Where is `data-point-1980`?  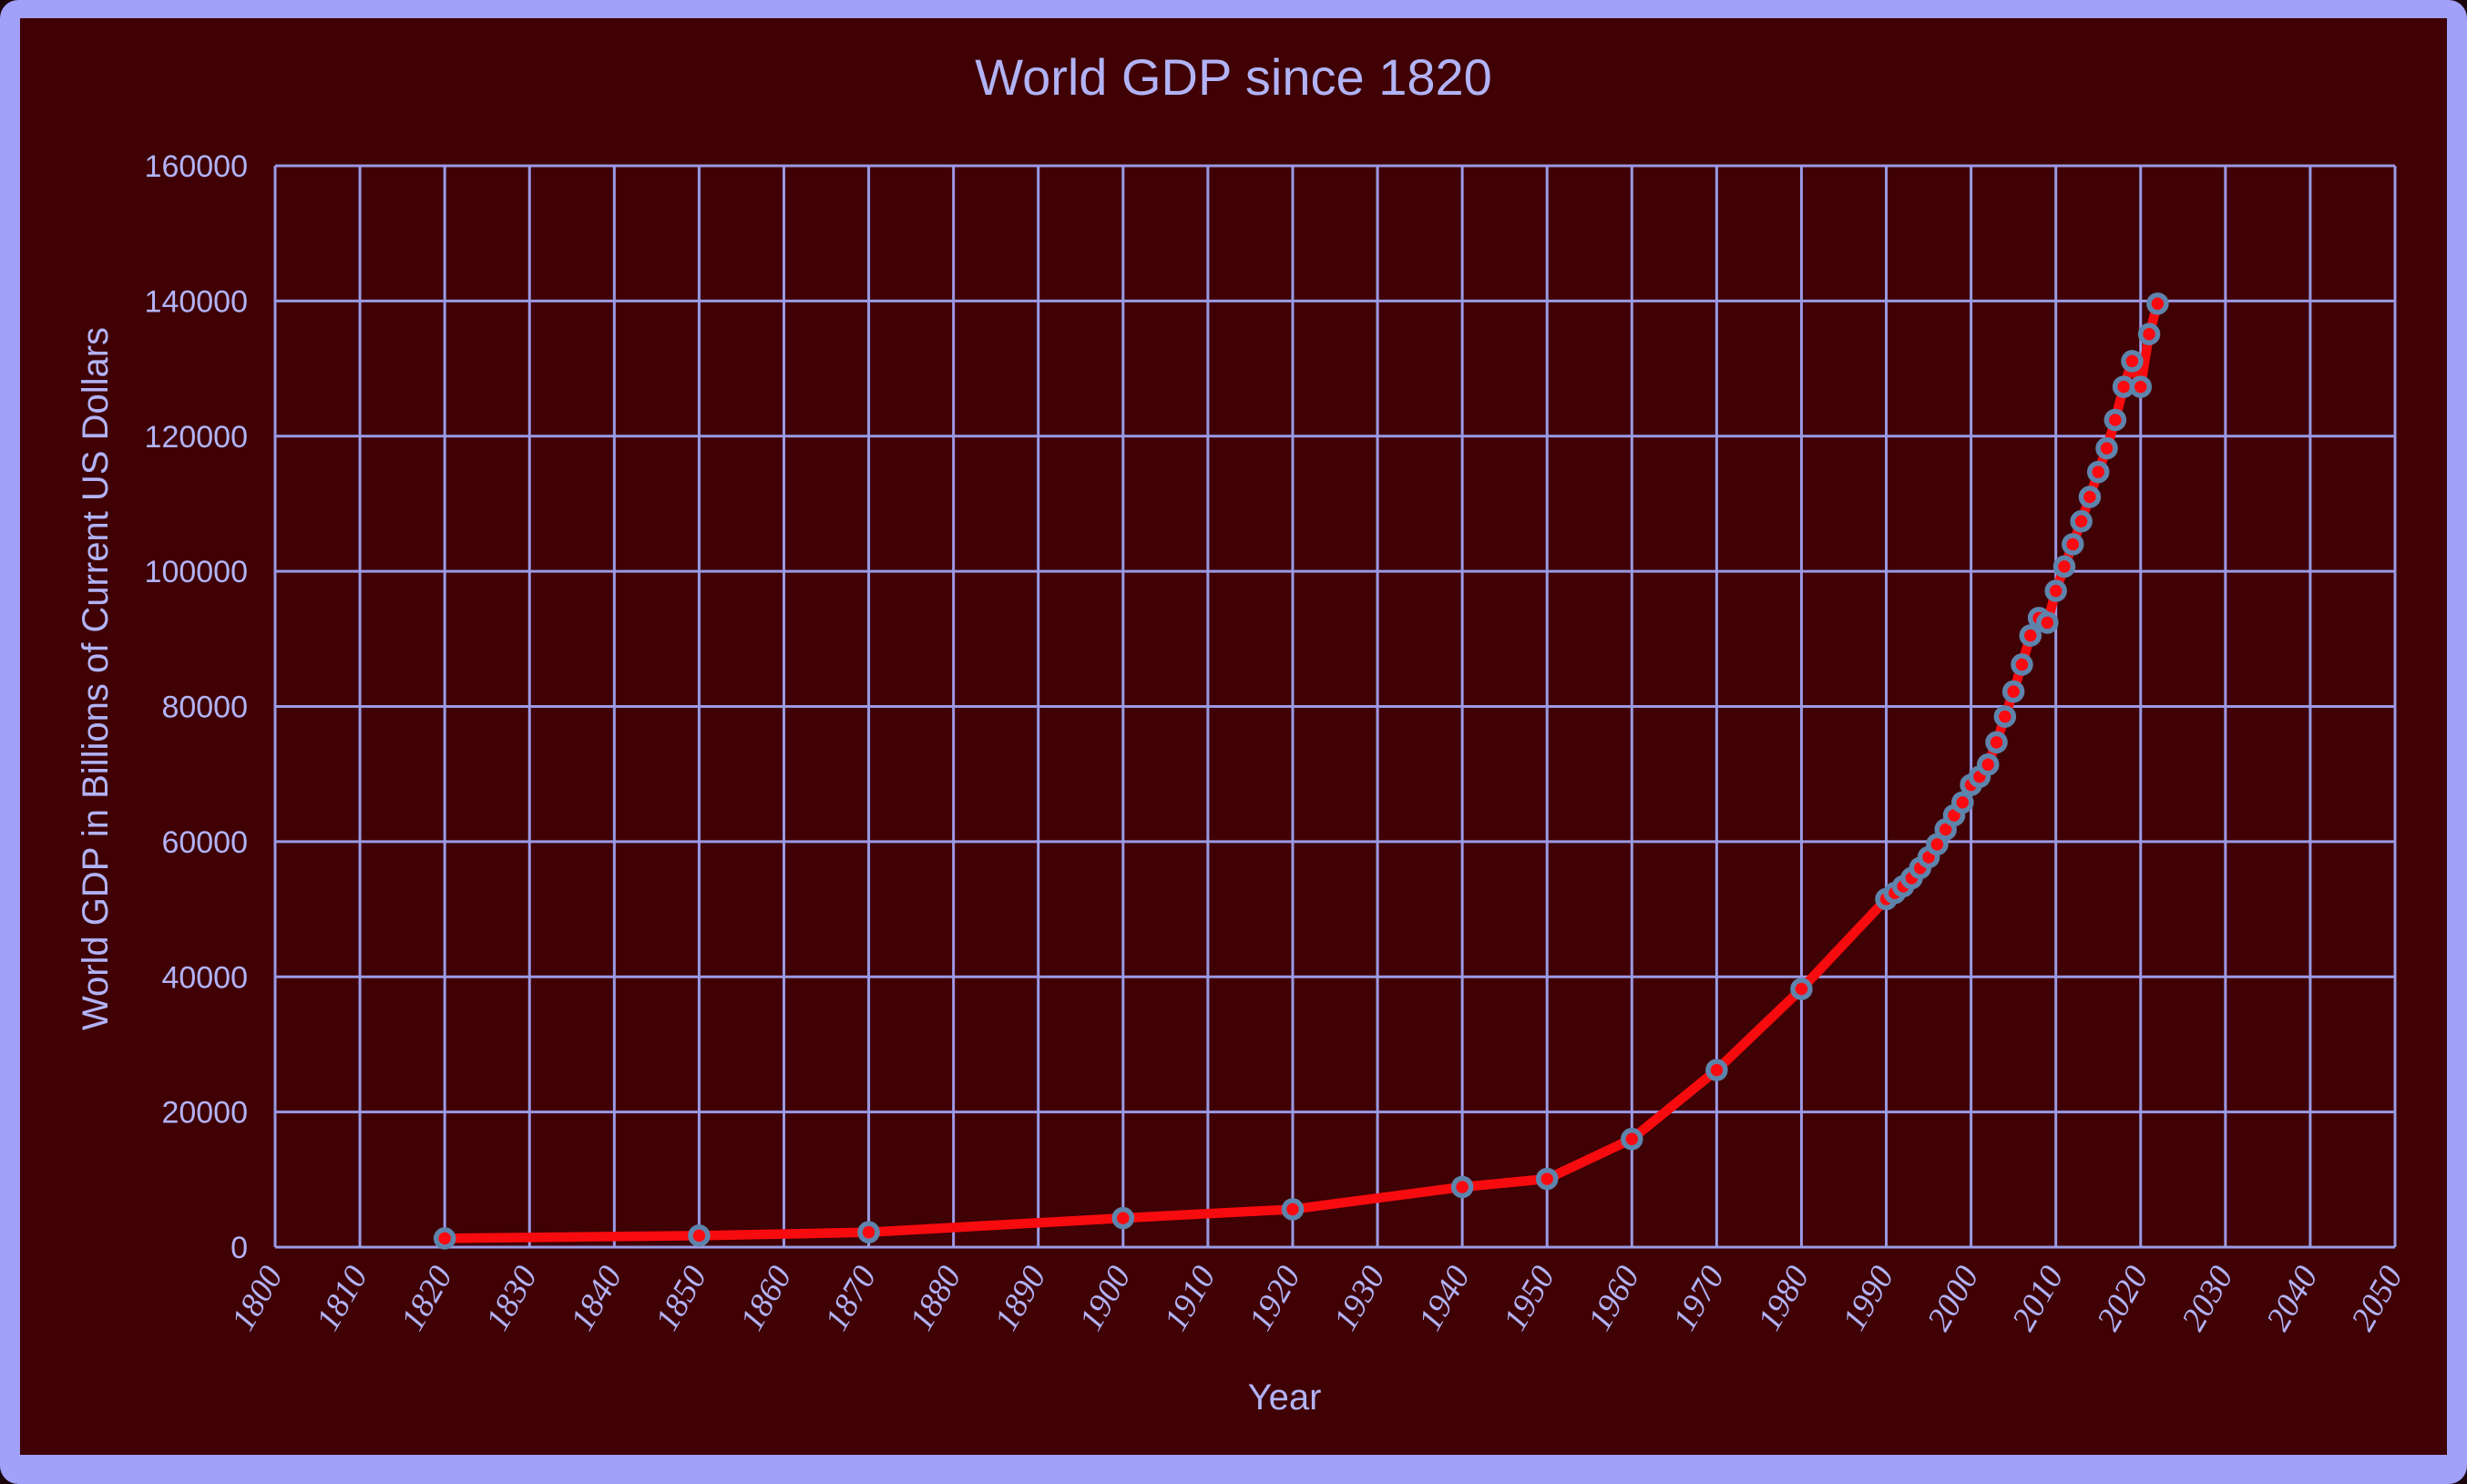
data-point-1980 is located at coordinates (1801, 988).